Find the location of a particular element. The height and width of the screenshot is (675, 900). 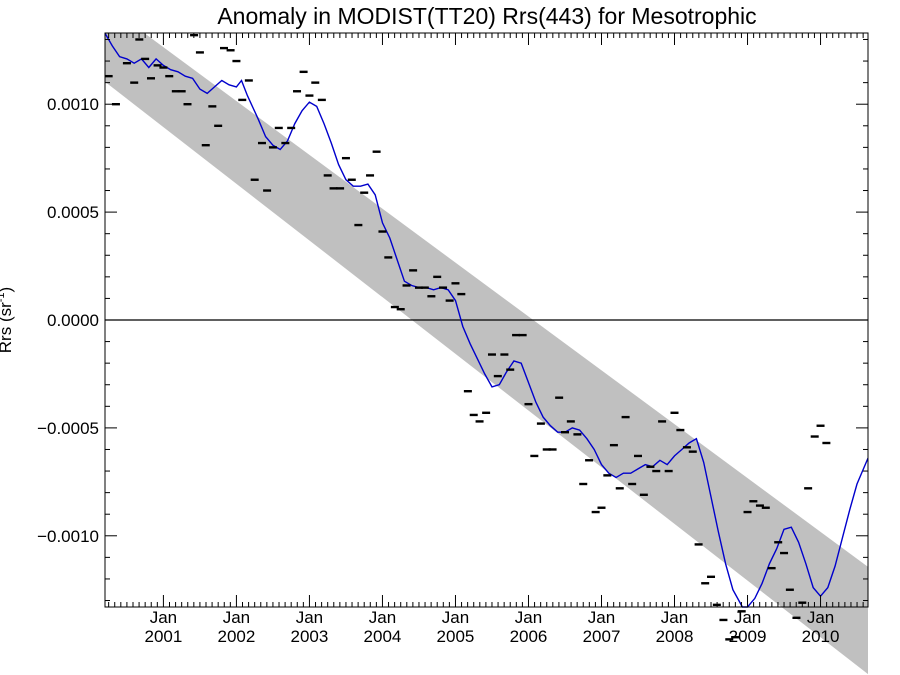

x-tick-label-year: 2003 is located at coordinates (310, 636).